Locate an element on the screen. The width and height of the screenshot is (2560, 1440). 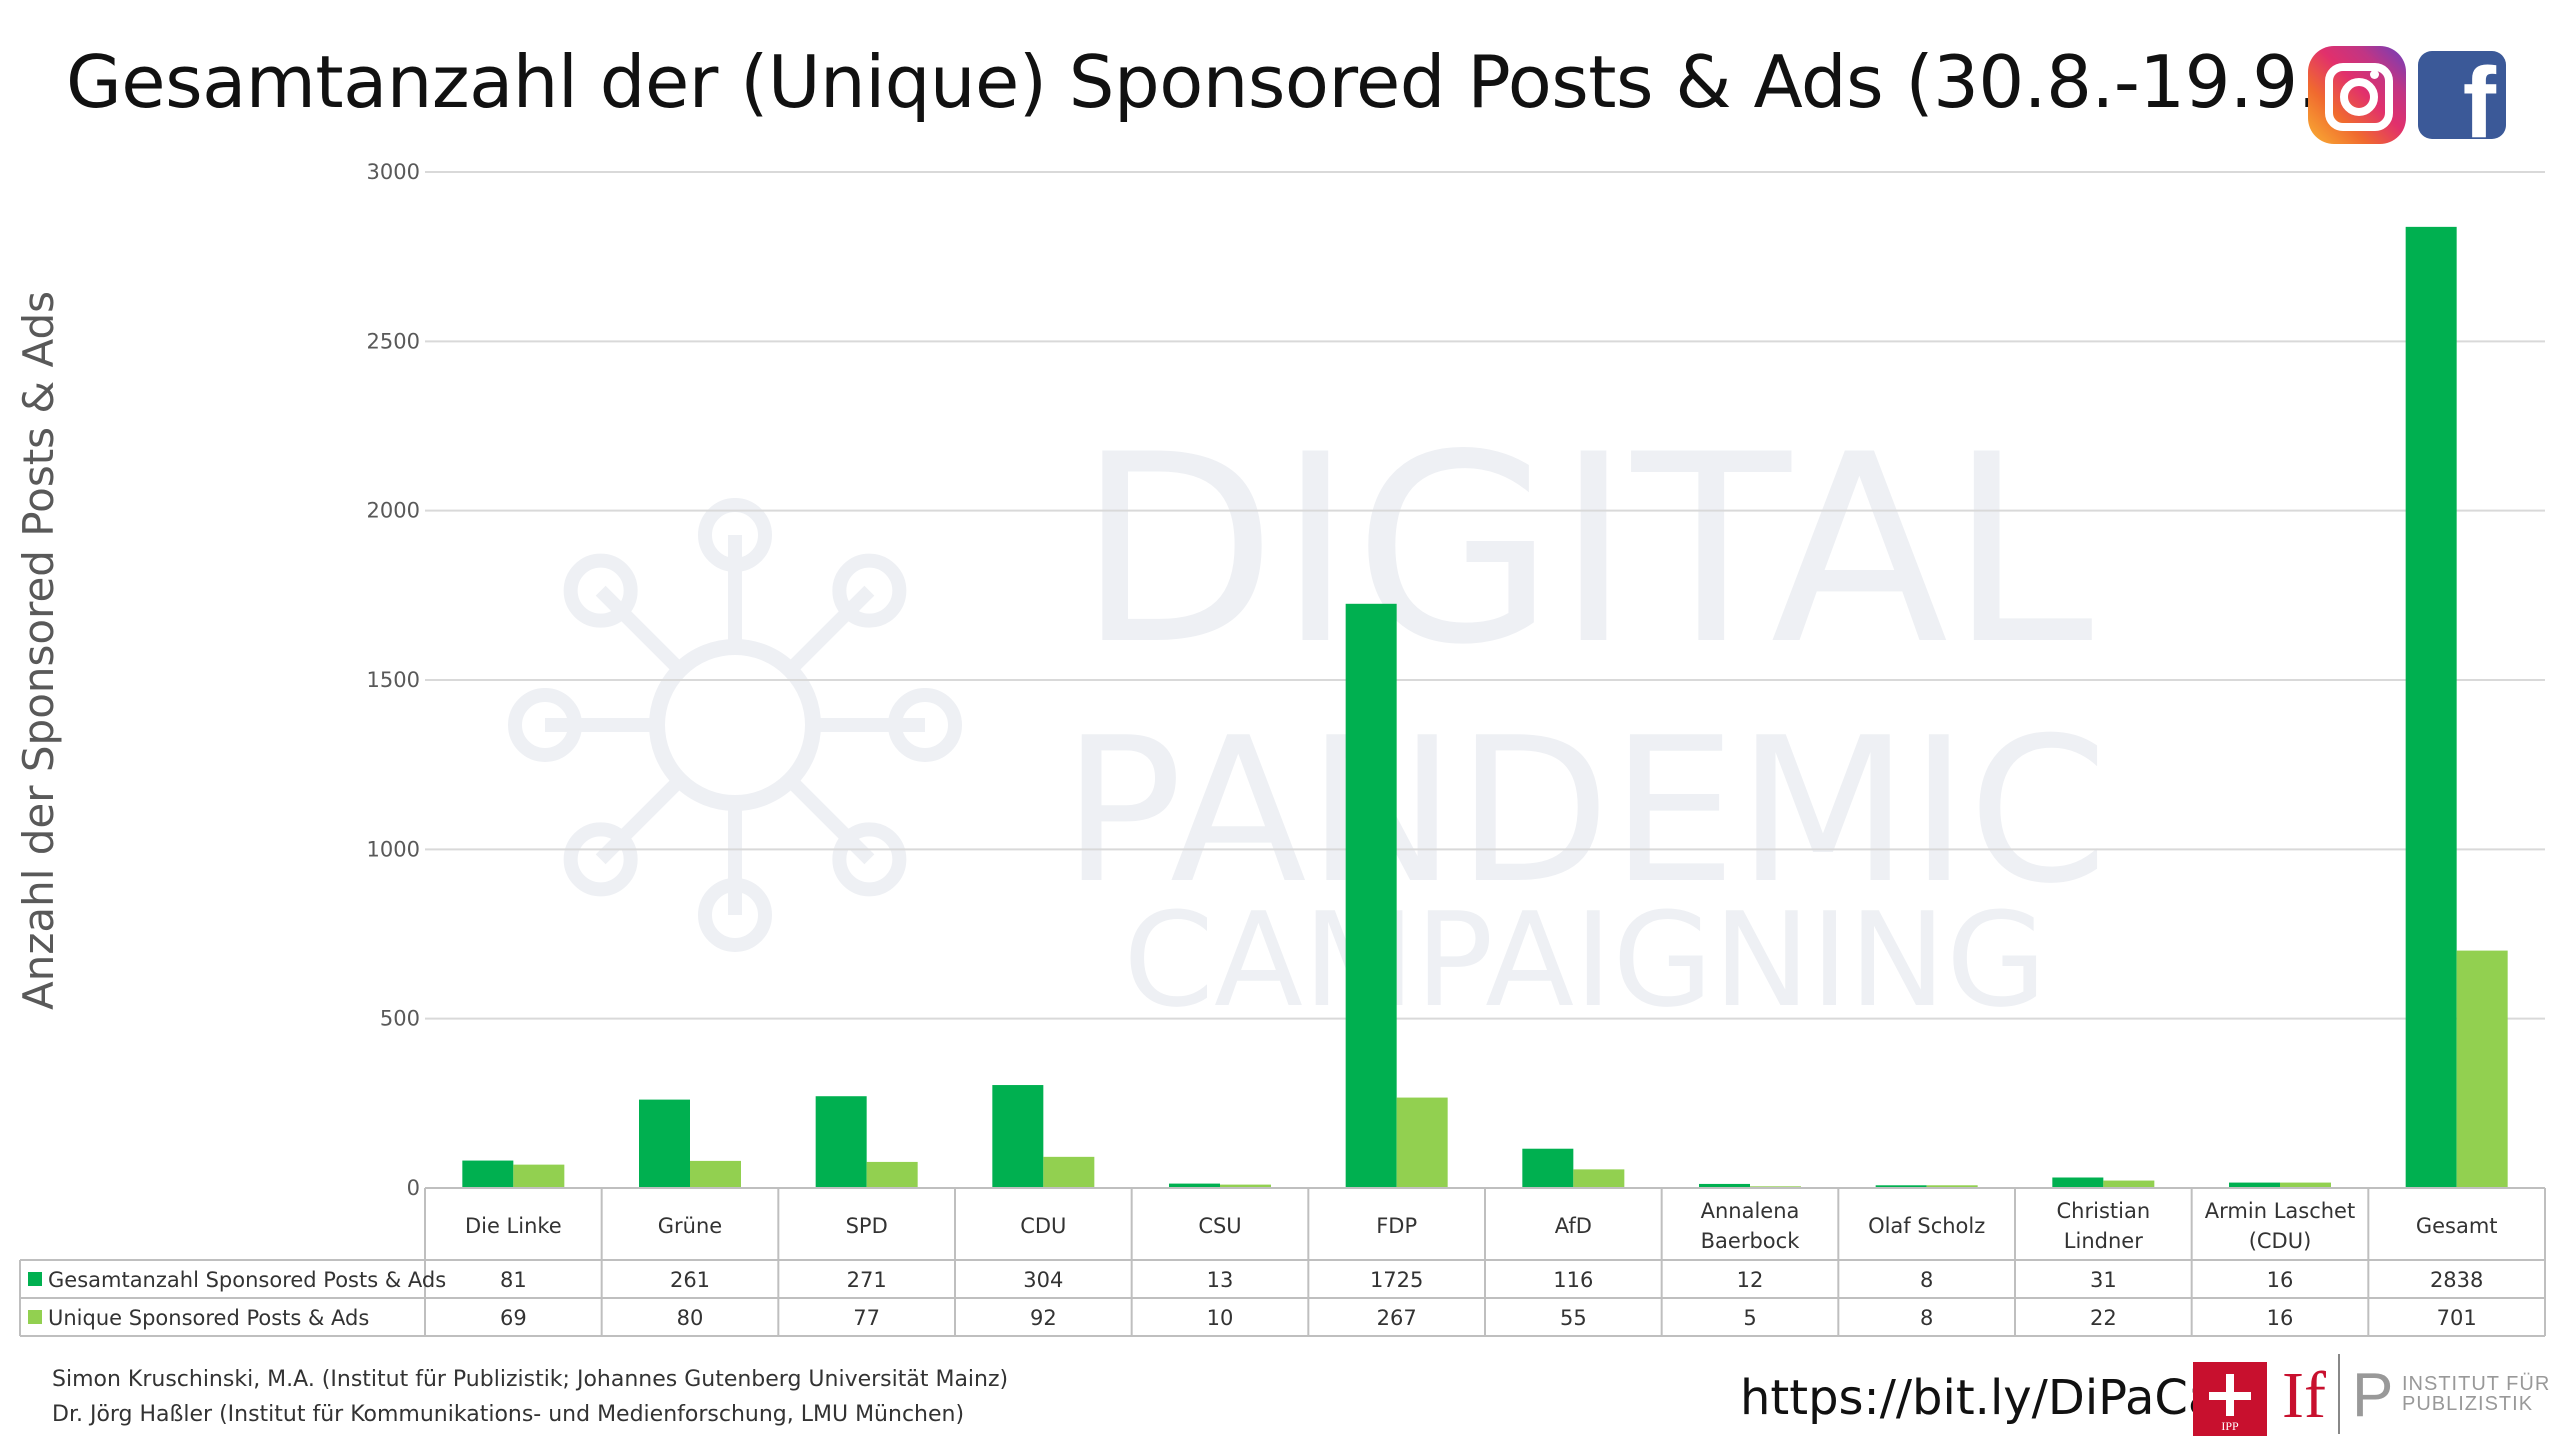
instagram-logo-icon is located at coordinates (2357, 95).